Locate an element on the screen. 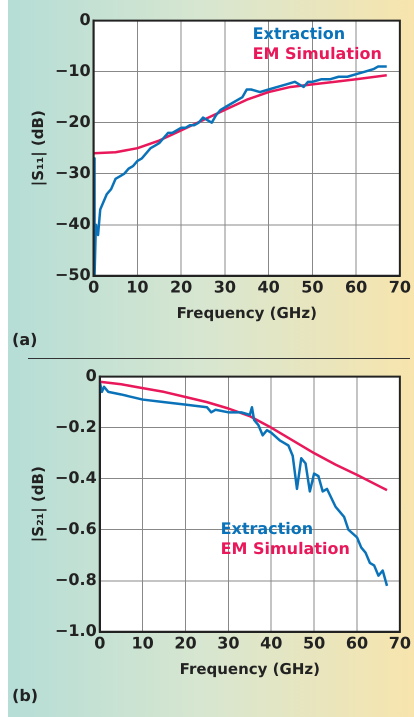  y-axis-title: |S₂₁| (dB) is located at coordinates (37, 504).